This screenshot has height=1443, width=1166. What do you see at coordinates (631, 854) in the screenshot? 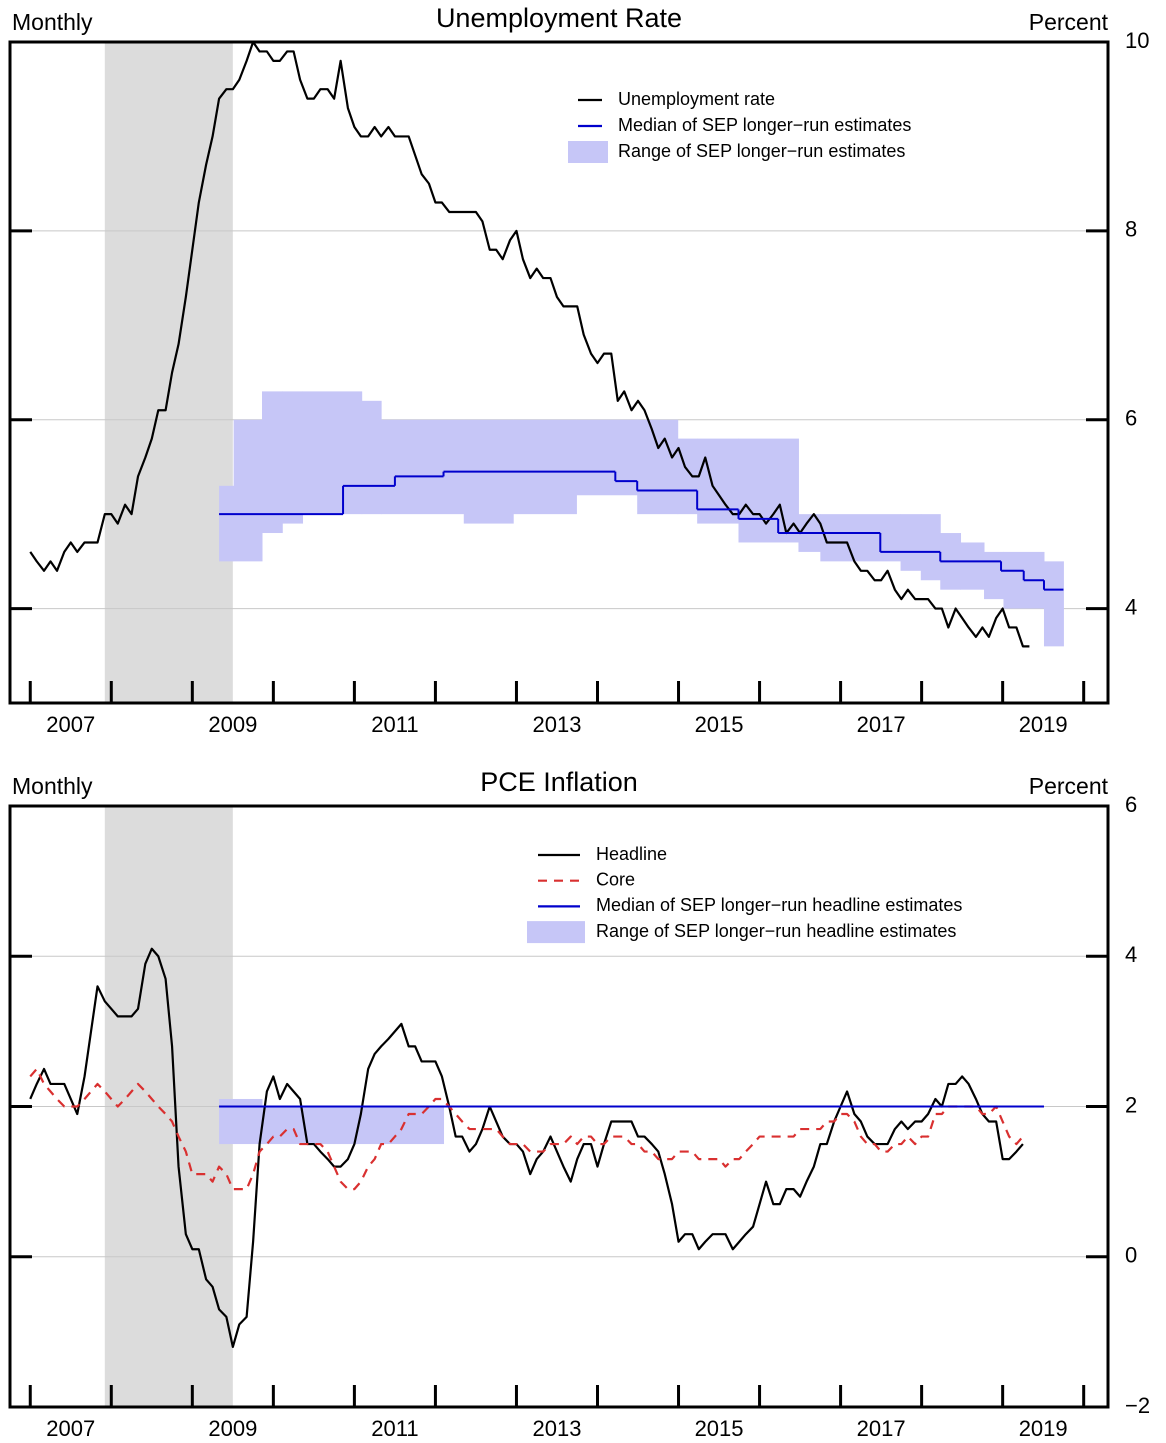
I see `legend-label: Headline` at bounding box center [631, 854].